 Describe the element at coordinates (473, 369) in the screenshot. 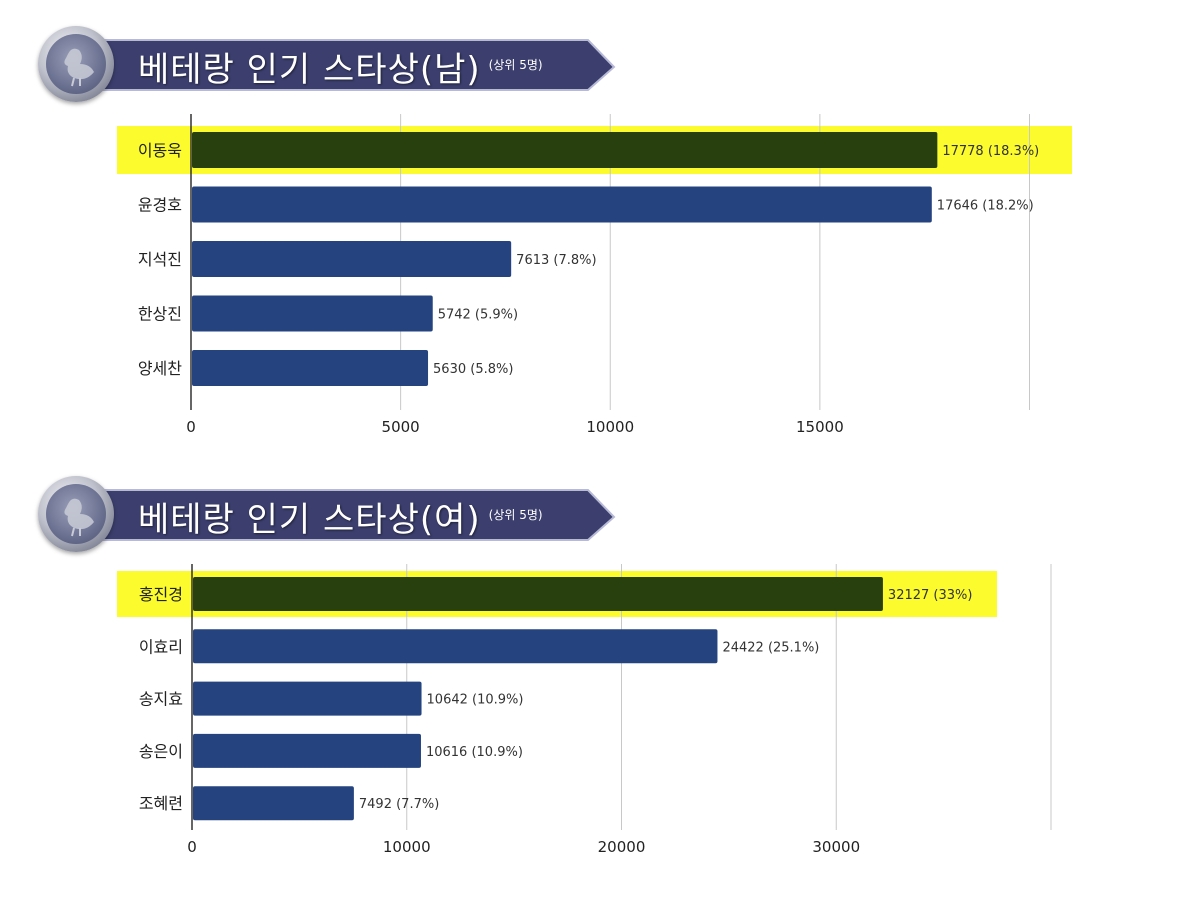

I see `data-label: 5630 (5.8%)` at that location.